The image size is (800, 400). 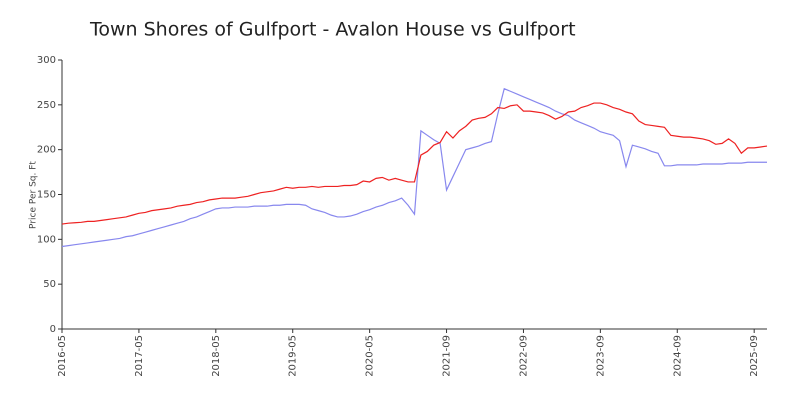 What do you see at coordinates (754, 356) in the screenshot?
I see `x-tick-label: 2025-09` at bounding box center [754, 356].